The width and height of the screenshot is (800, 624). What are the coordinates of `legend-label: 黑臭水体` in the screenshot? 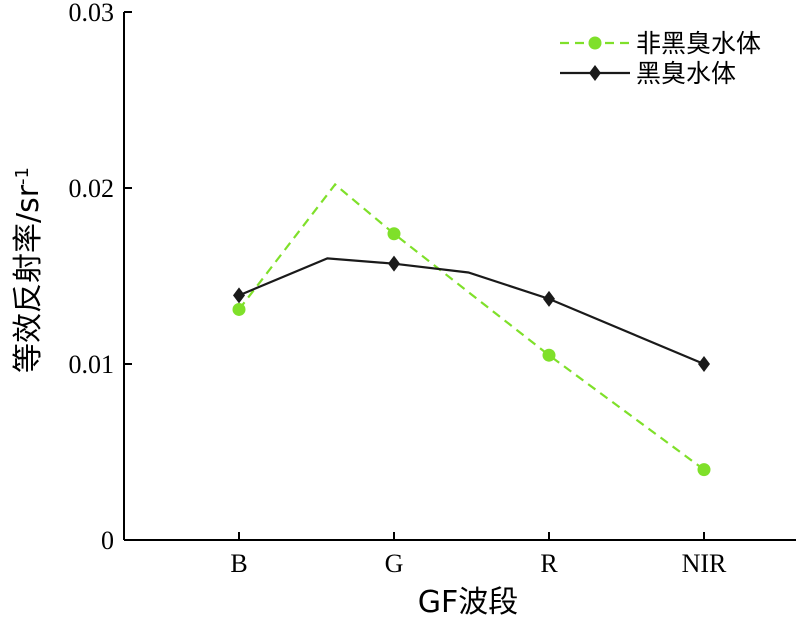 It's located at (686, 73).